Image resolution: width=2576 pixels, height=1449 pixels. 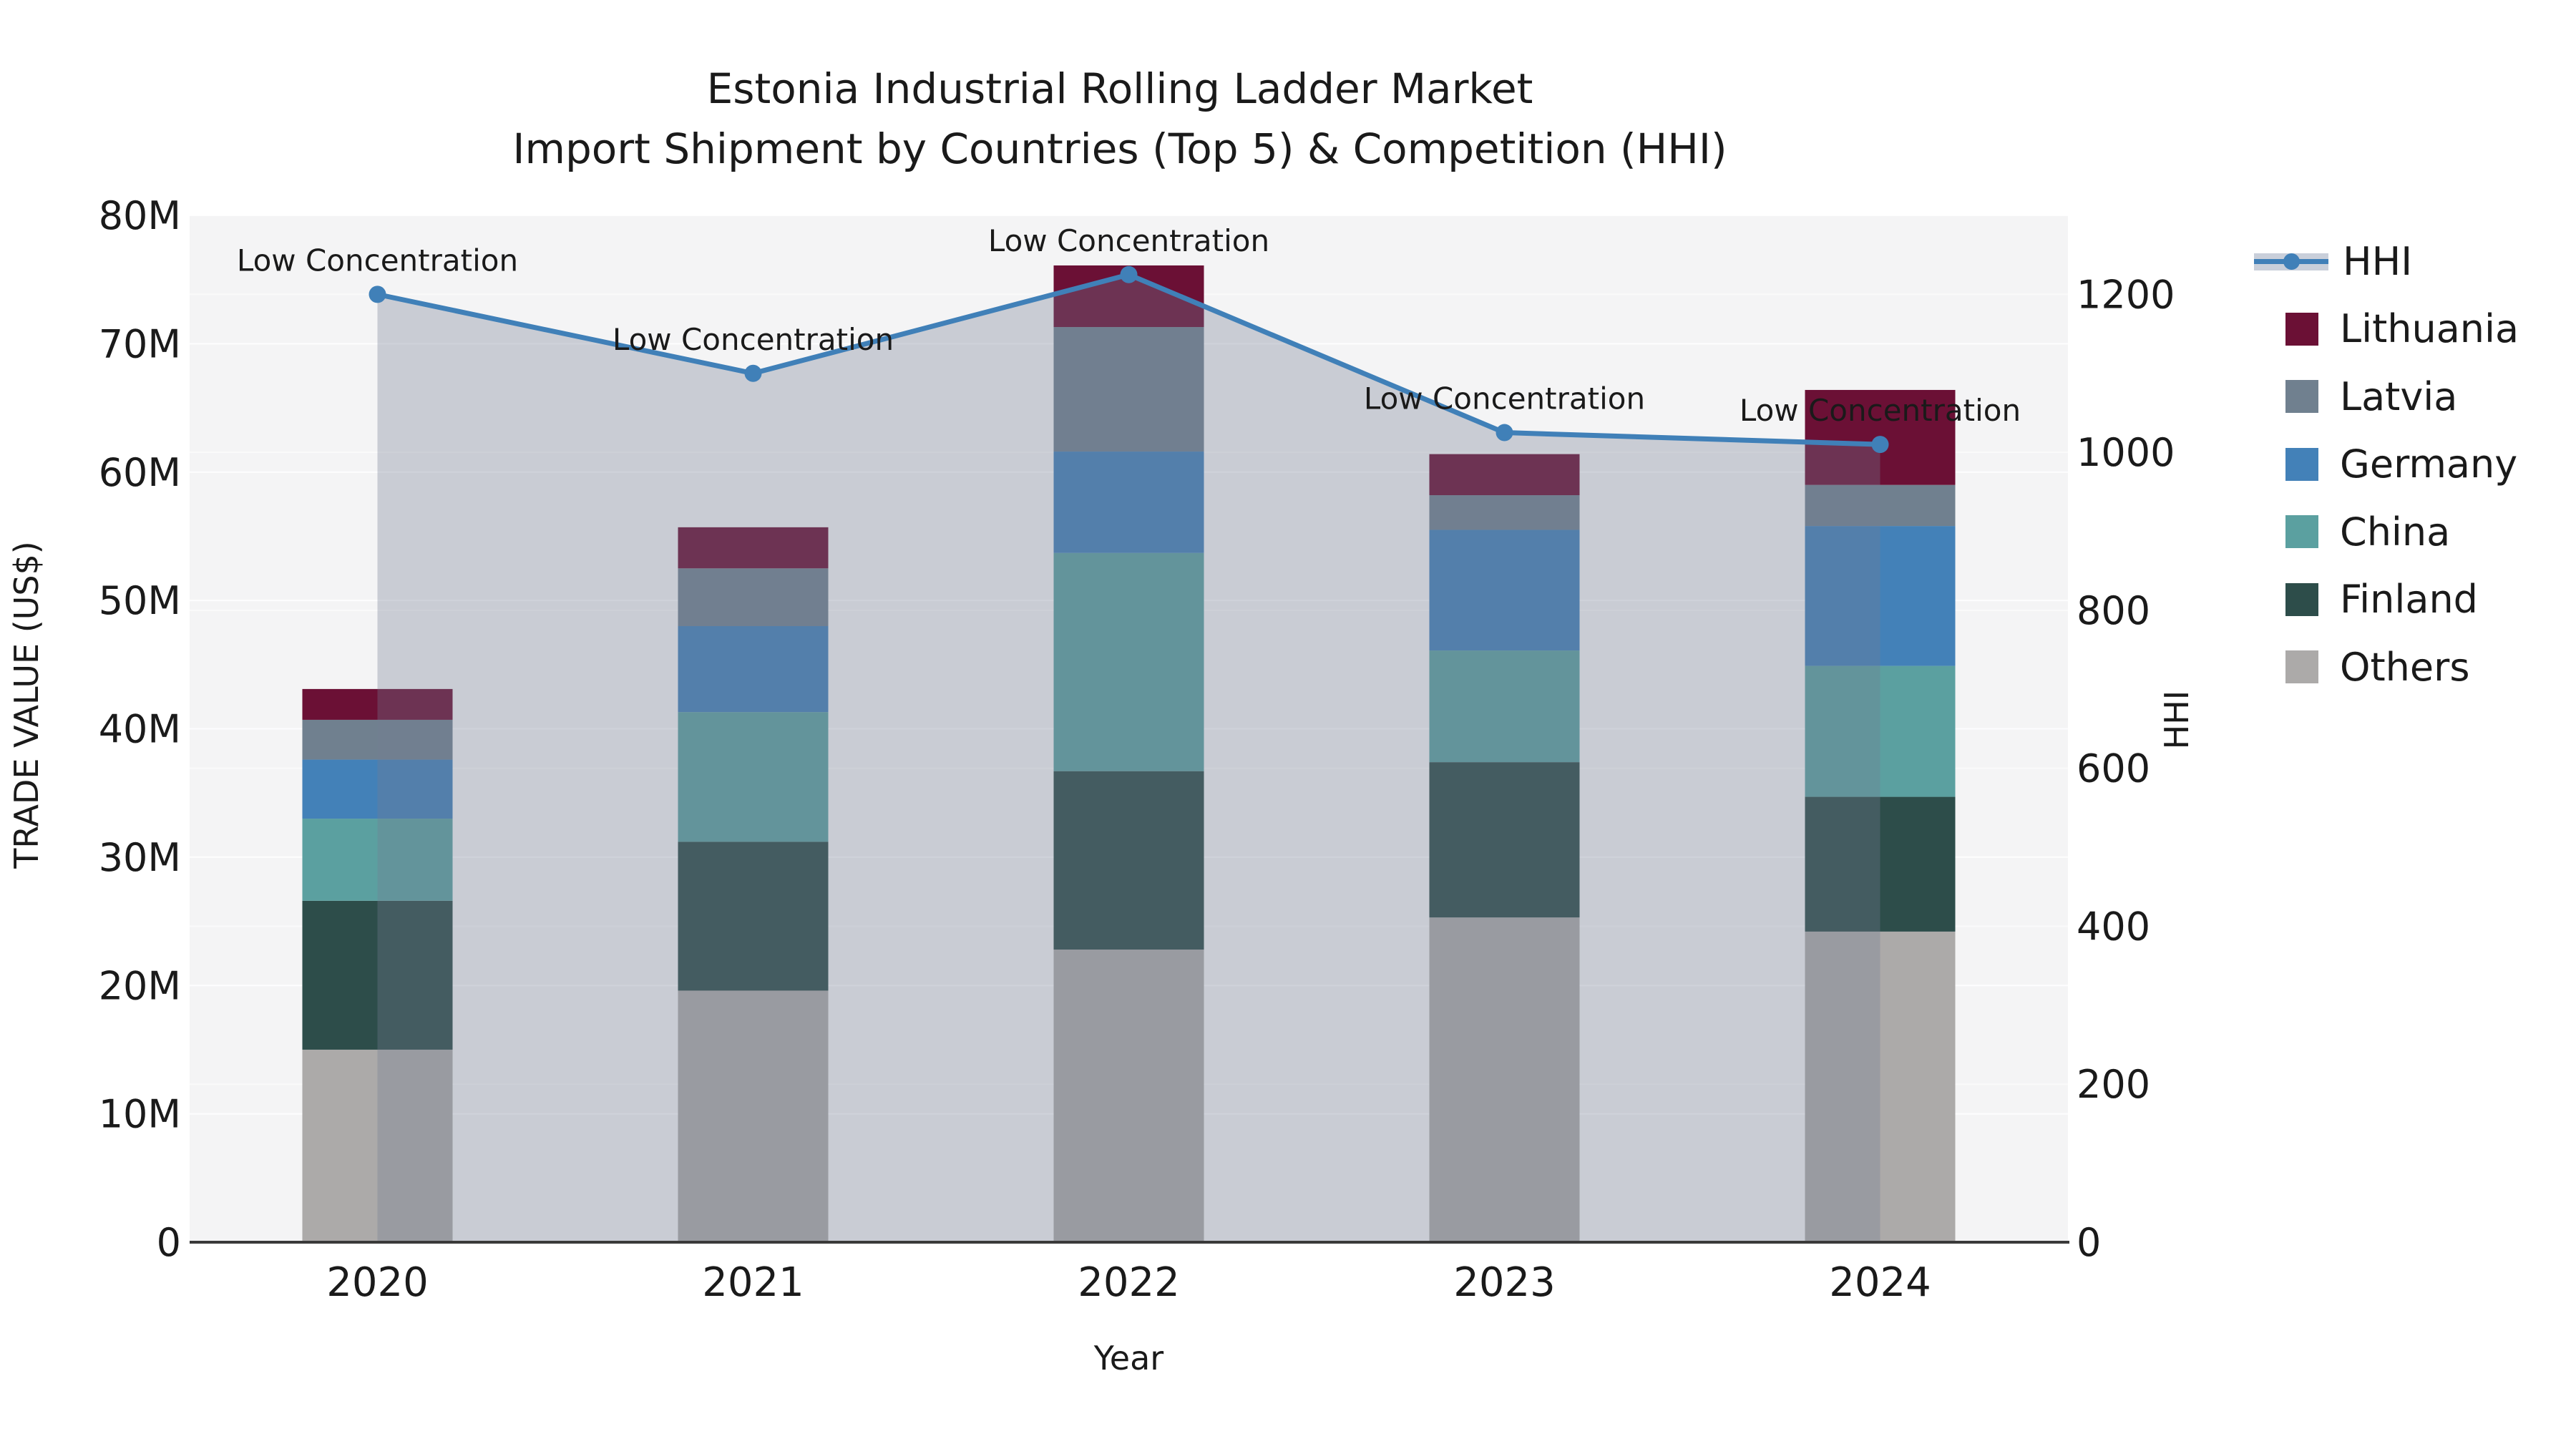 I want to click on bar-lithuania-2020, so click(x=377, y=704).